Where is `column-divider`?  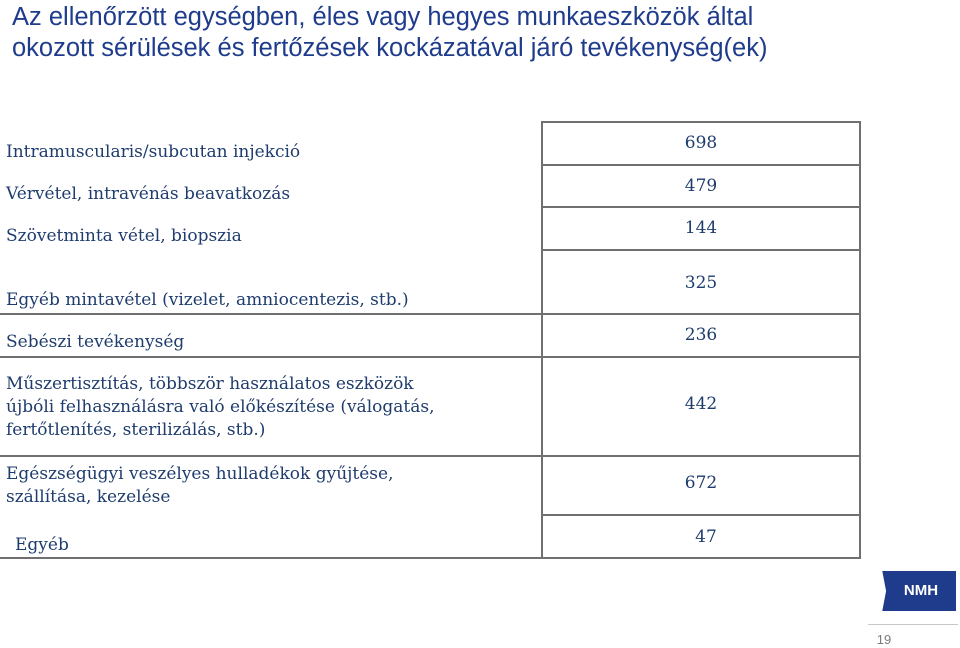 column-divider is located at coordinates (542, 339).